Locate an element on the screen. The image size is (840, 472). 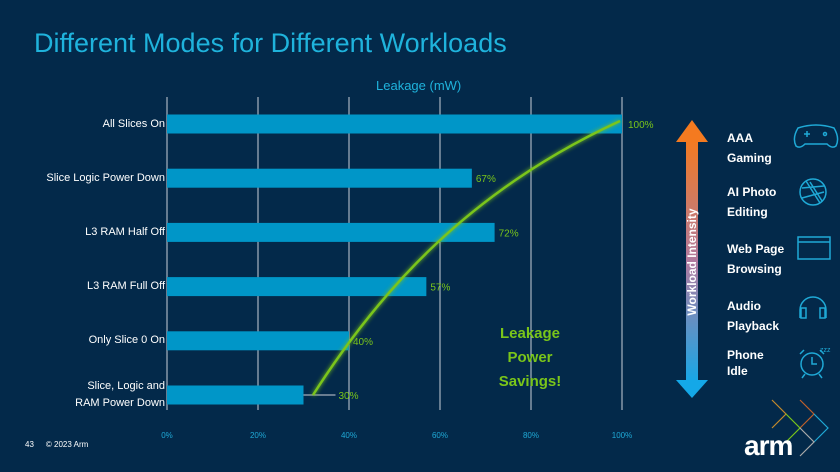
data-label: 40% is located at coordinates (363, 342).